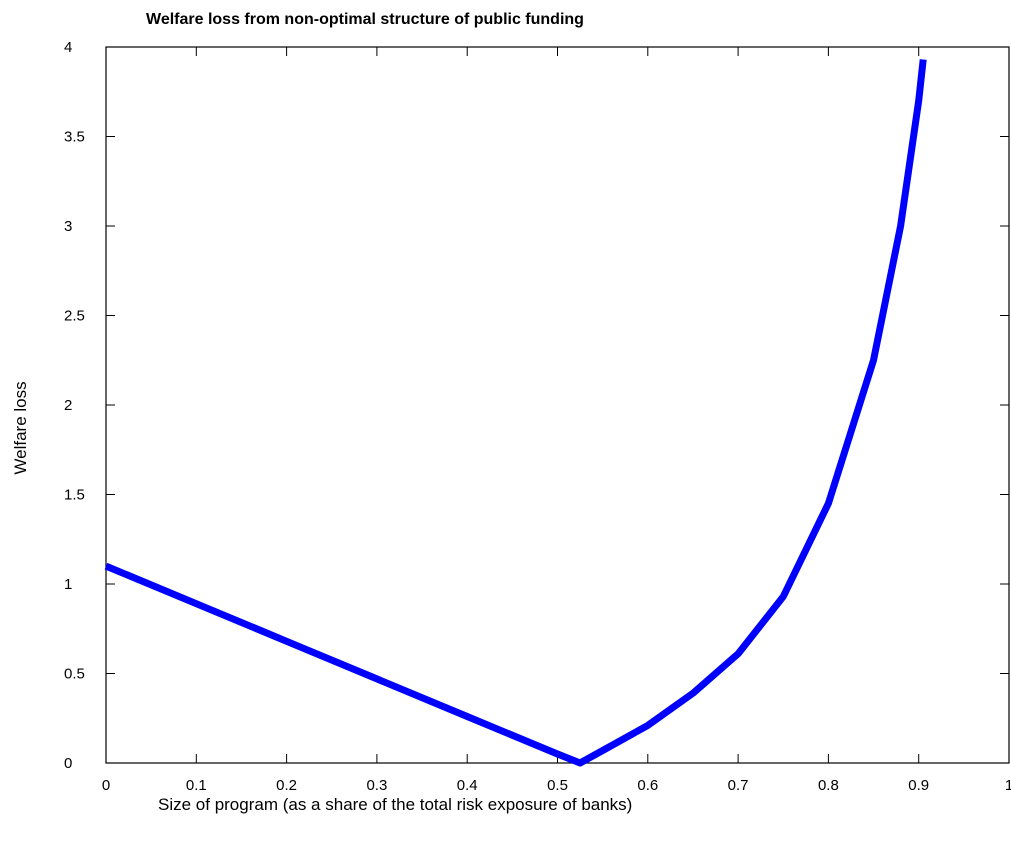 This screenshot has height=847, width=1011. Describe the element at coordinates (68, 584) in the screenshot. I see `y-tick-label: 1` at that location.